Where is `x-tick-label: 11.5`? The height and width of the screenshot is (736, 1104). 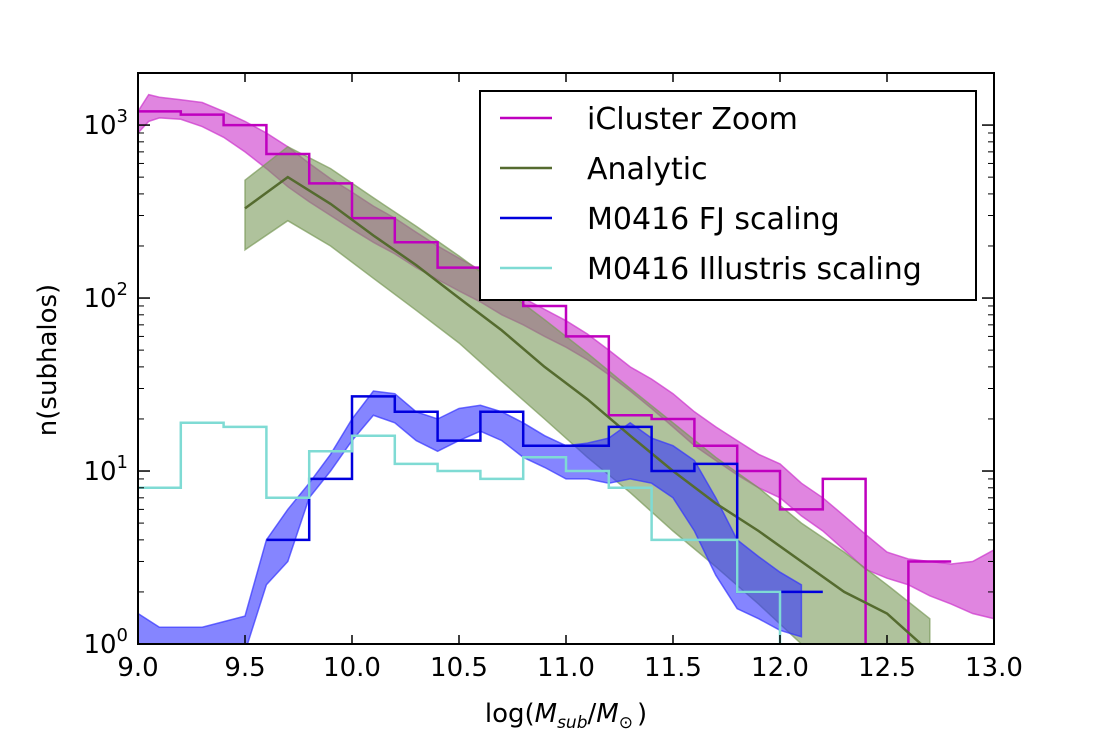 x-tick-label: 11.5 is located at coordinates (673, 668).